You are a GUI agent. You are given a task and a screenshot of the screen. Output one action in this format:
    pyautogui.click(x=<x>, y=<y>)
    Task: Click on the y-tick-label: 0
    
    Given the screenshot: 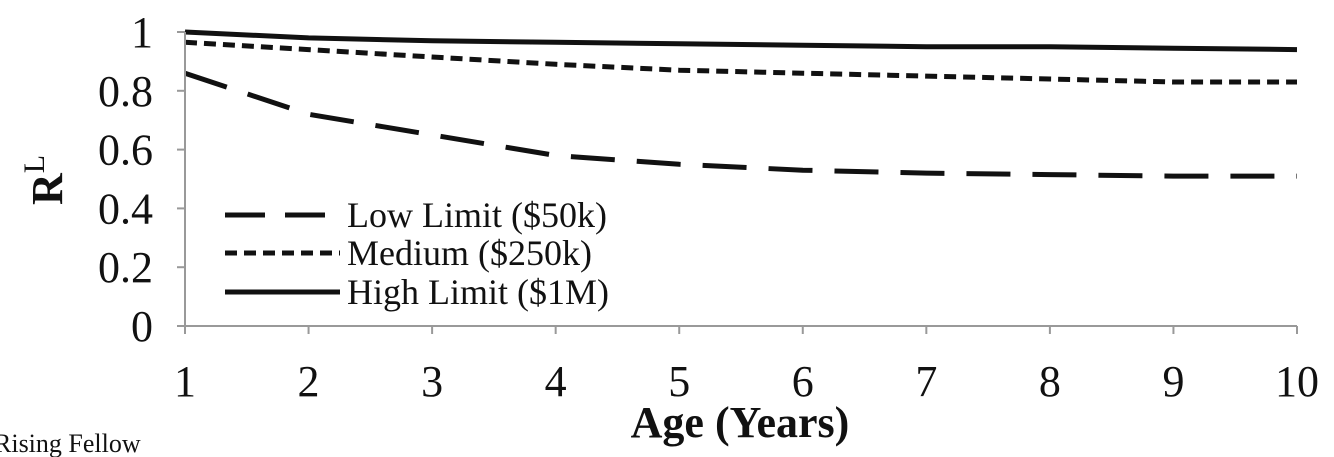 What is the action you would take?
    pyautogui.click(x=142, y=326)
    